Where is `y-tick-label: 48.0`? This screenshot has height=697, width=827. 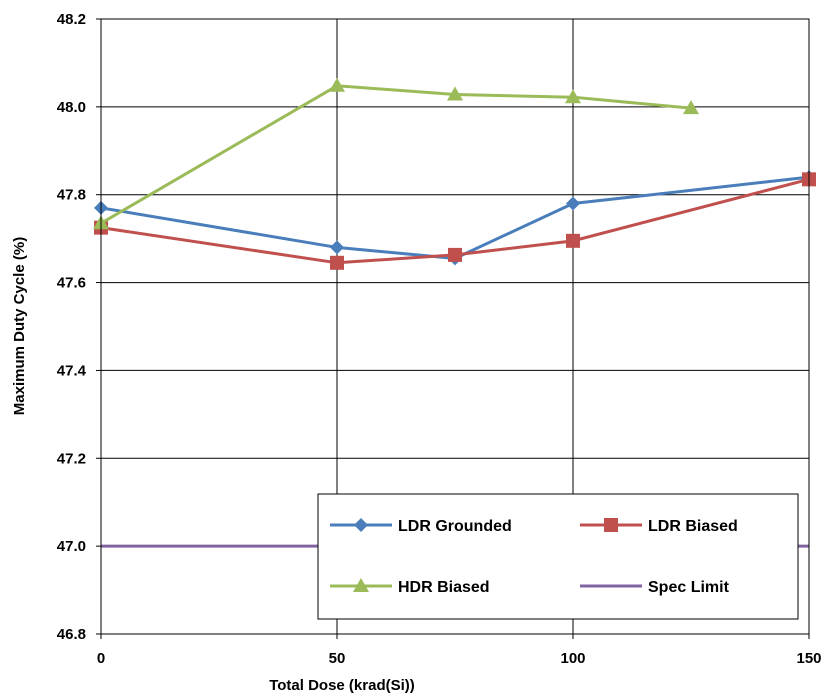
y-tick-label: 48.0 is located at coordinates (71, 107).